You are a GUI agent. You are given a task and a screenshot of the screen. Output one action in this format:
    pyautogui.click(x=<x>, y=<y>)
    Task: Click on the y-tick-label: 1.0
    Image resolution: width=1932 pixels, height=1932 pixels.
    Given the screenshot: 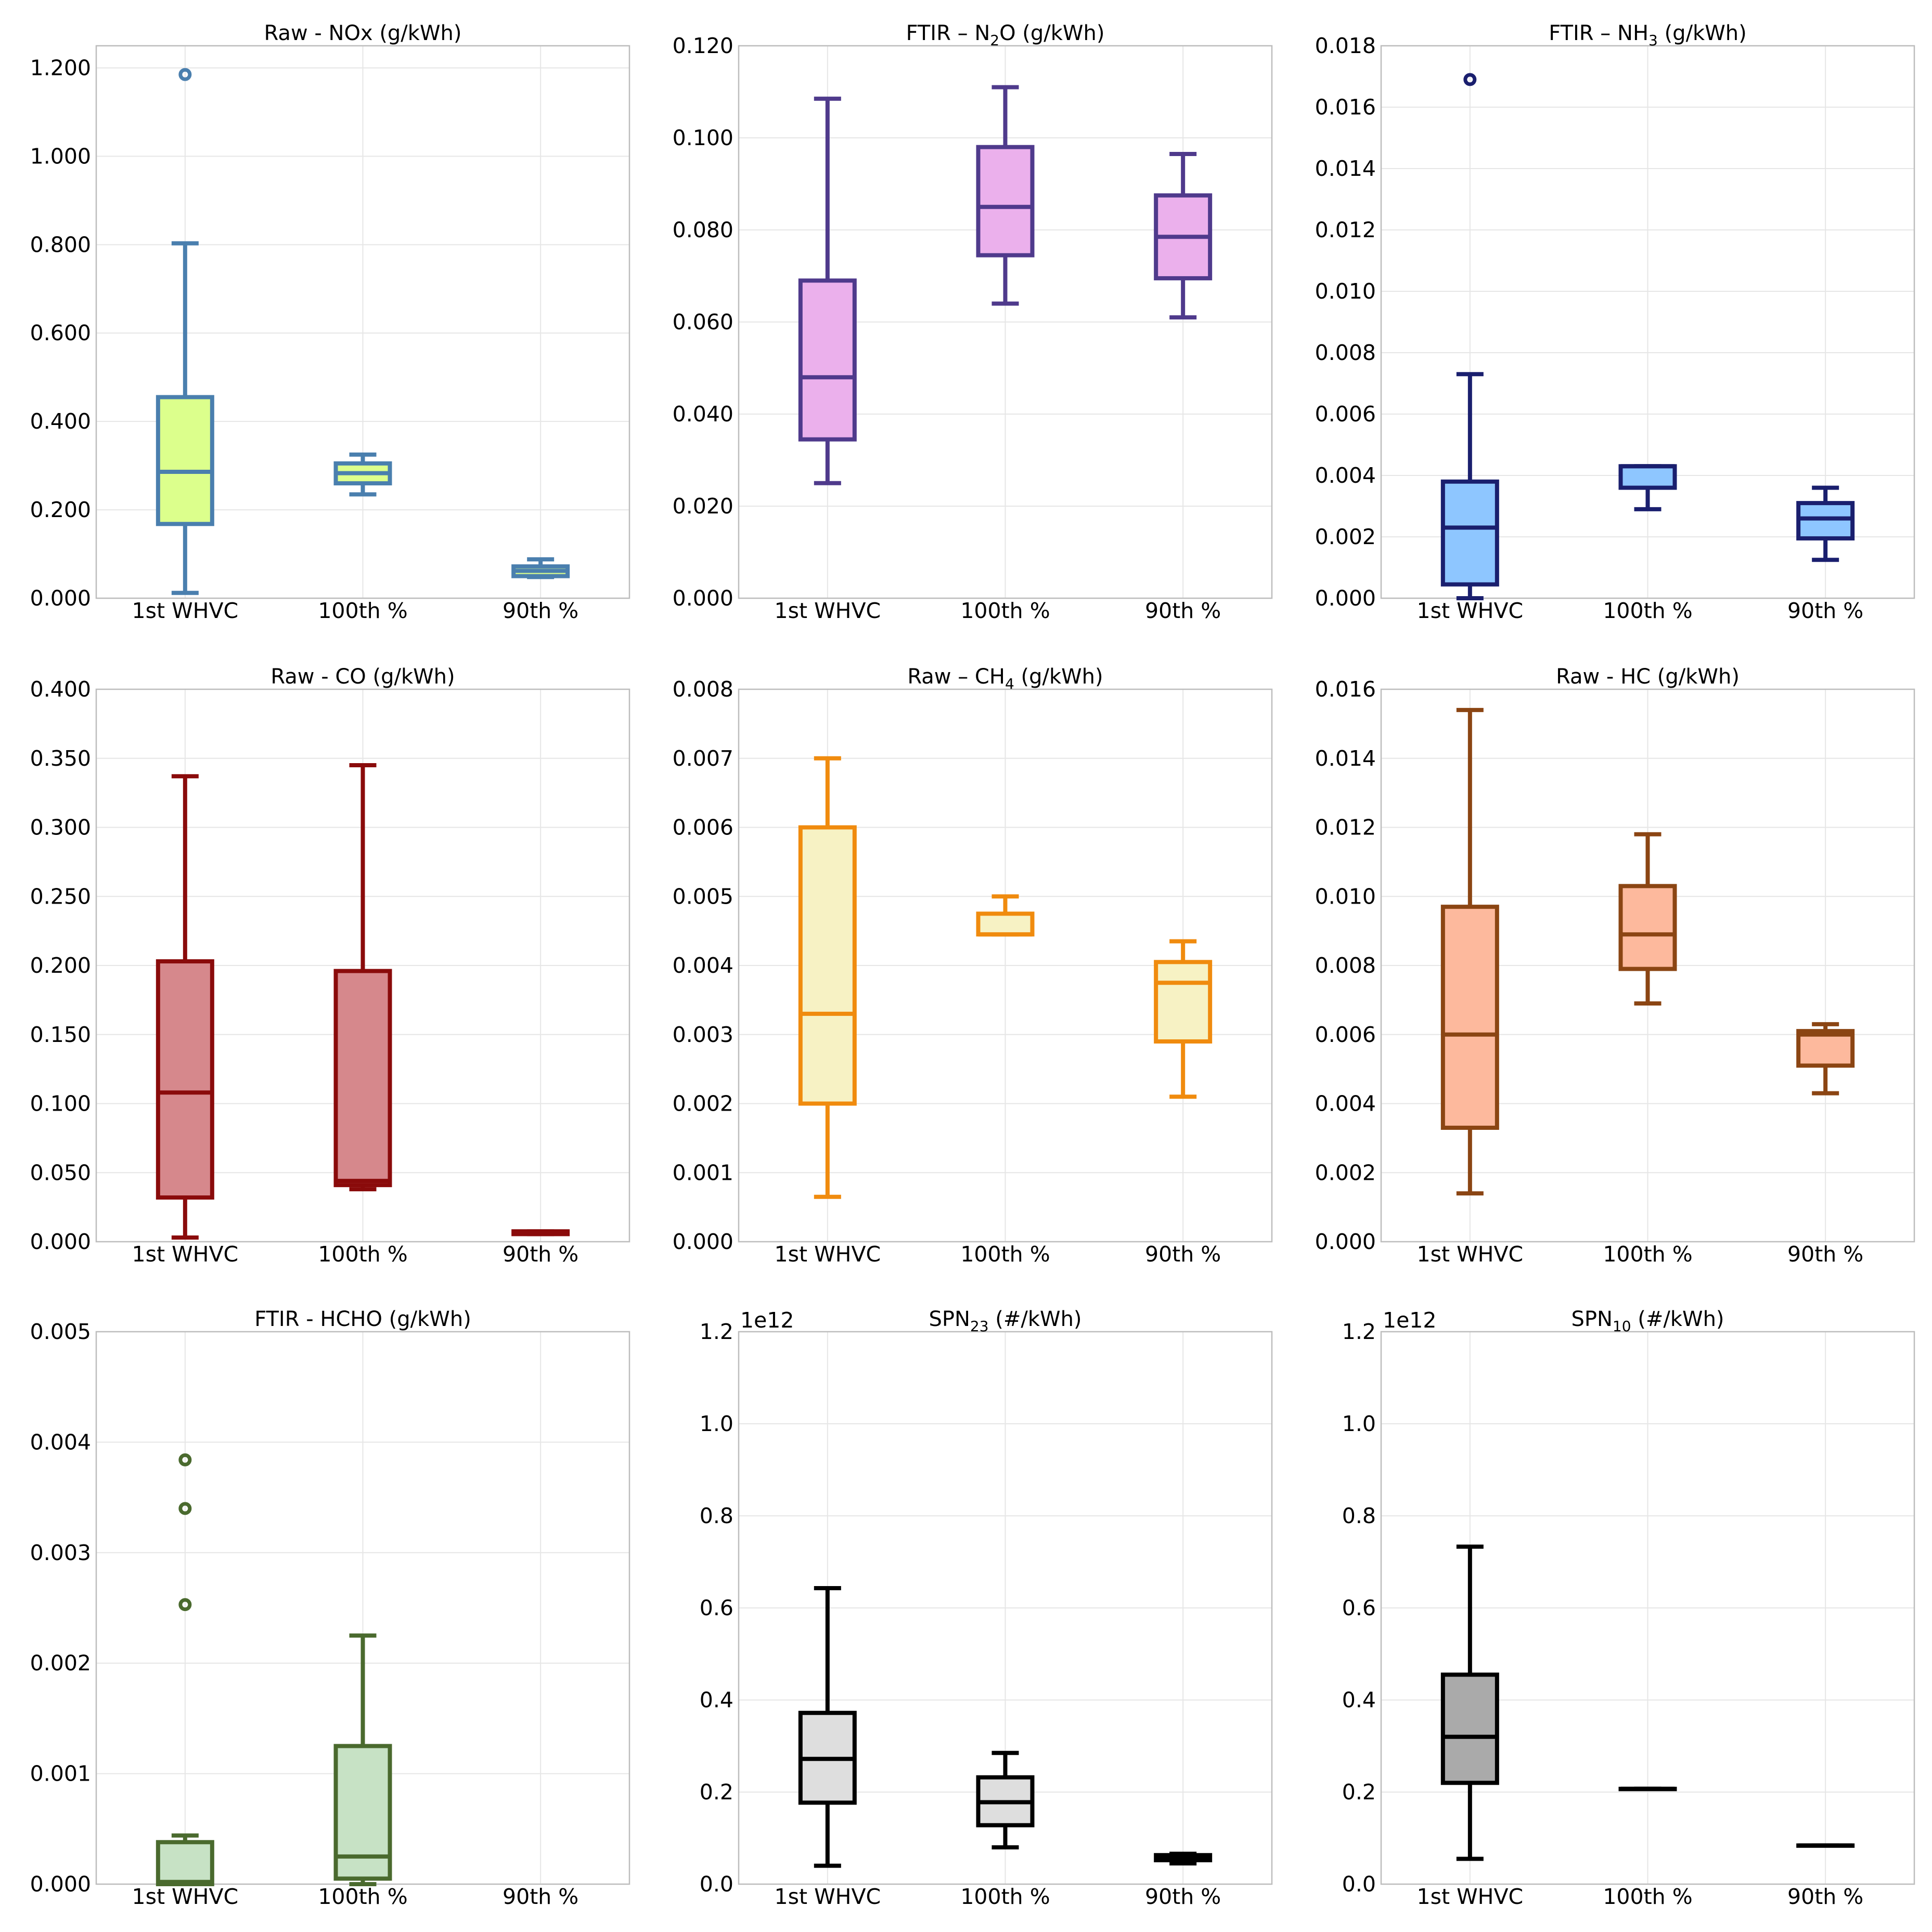 What is the action you would take?
    pyautogui.click(x=716, y=1423)
    